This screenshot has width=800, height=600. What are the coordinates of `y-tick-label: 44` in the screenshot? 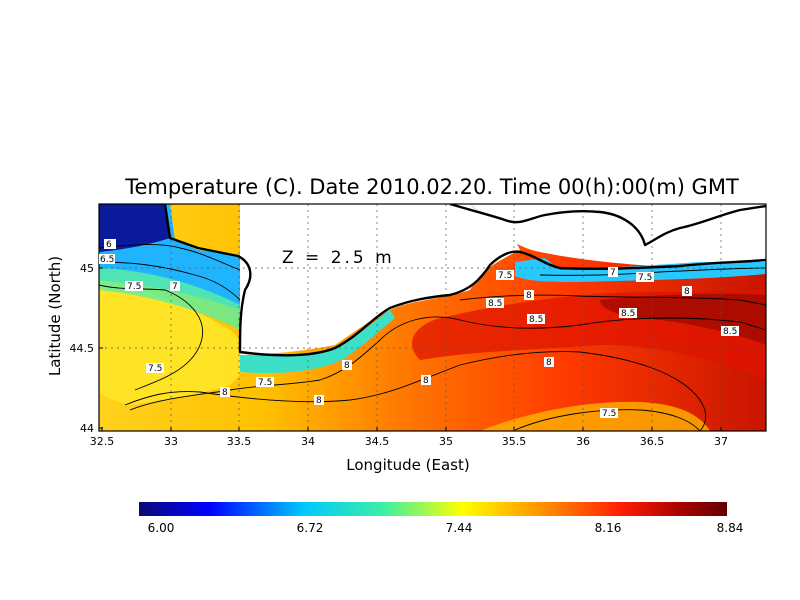 It's located at (87, 428).